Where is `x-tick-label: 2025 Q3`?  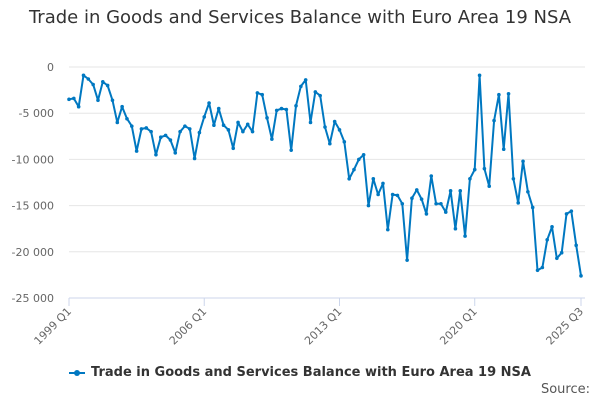 x-tick-label: 2025 Q3 is located at coordinates (565, 326).